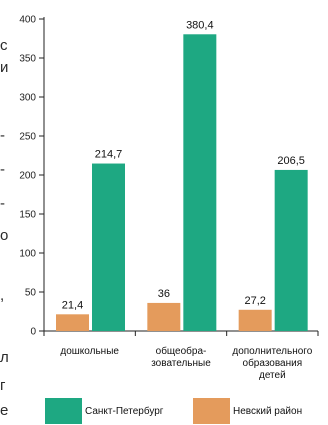 This screenshot has width=328, height=425. Describe the element at coordinates (27, 20) in the screenshot. I see `y-tick-label: 400` at that location.